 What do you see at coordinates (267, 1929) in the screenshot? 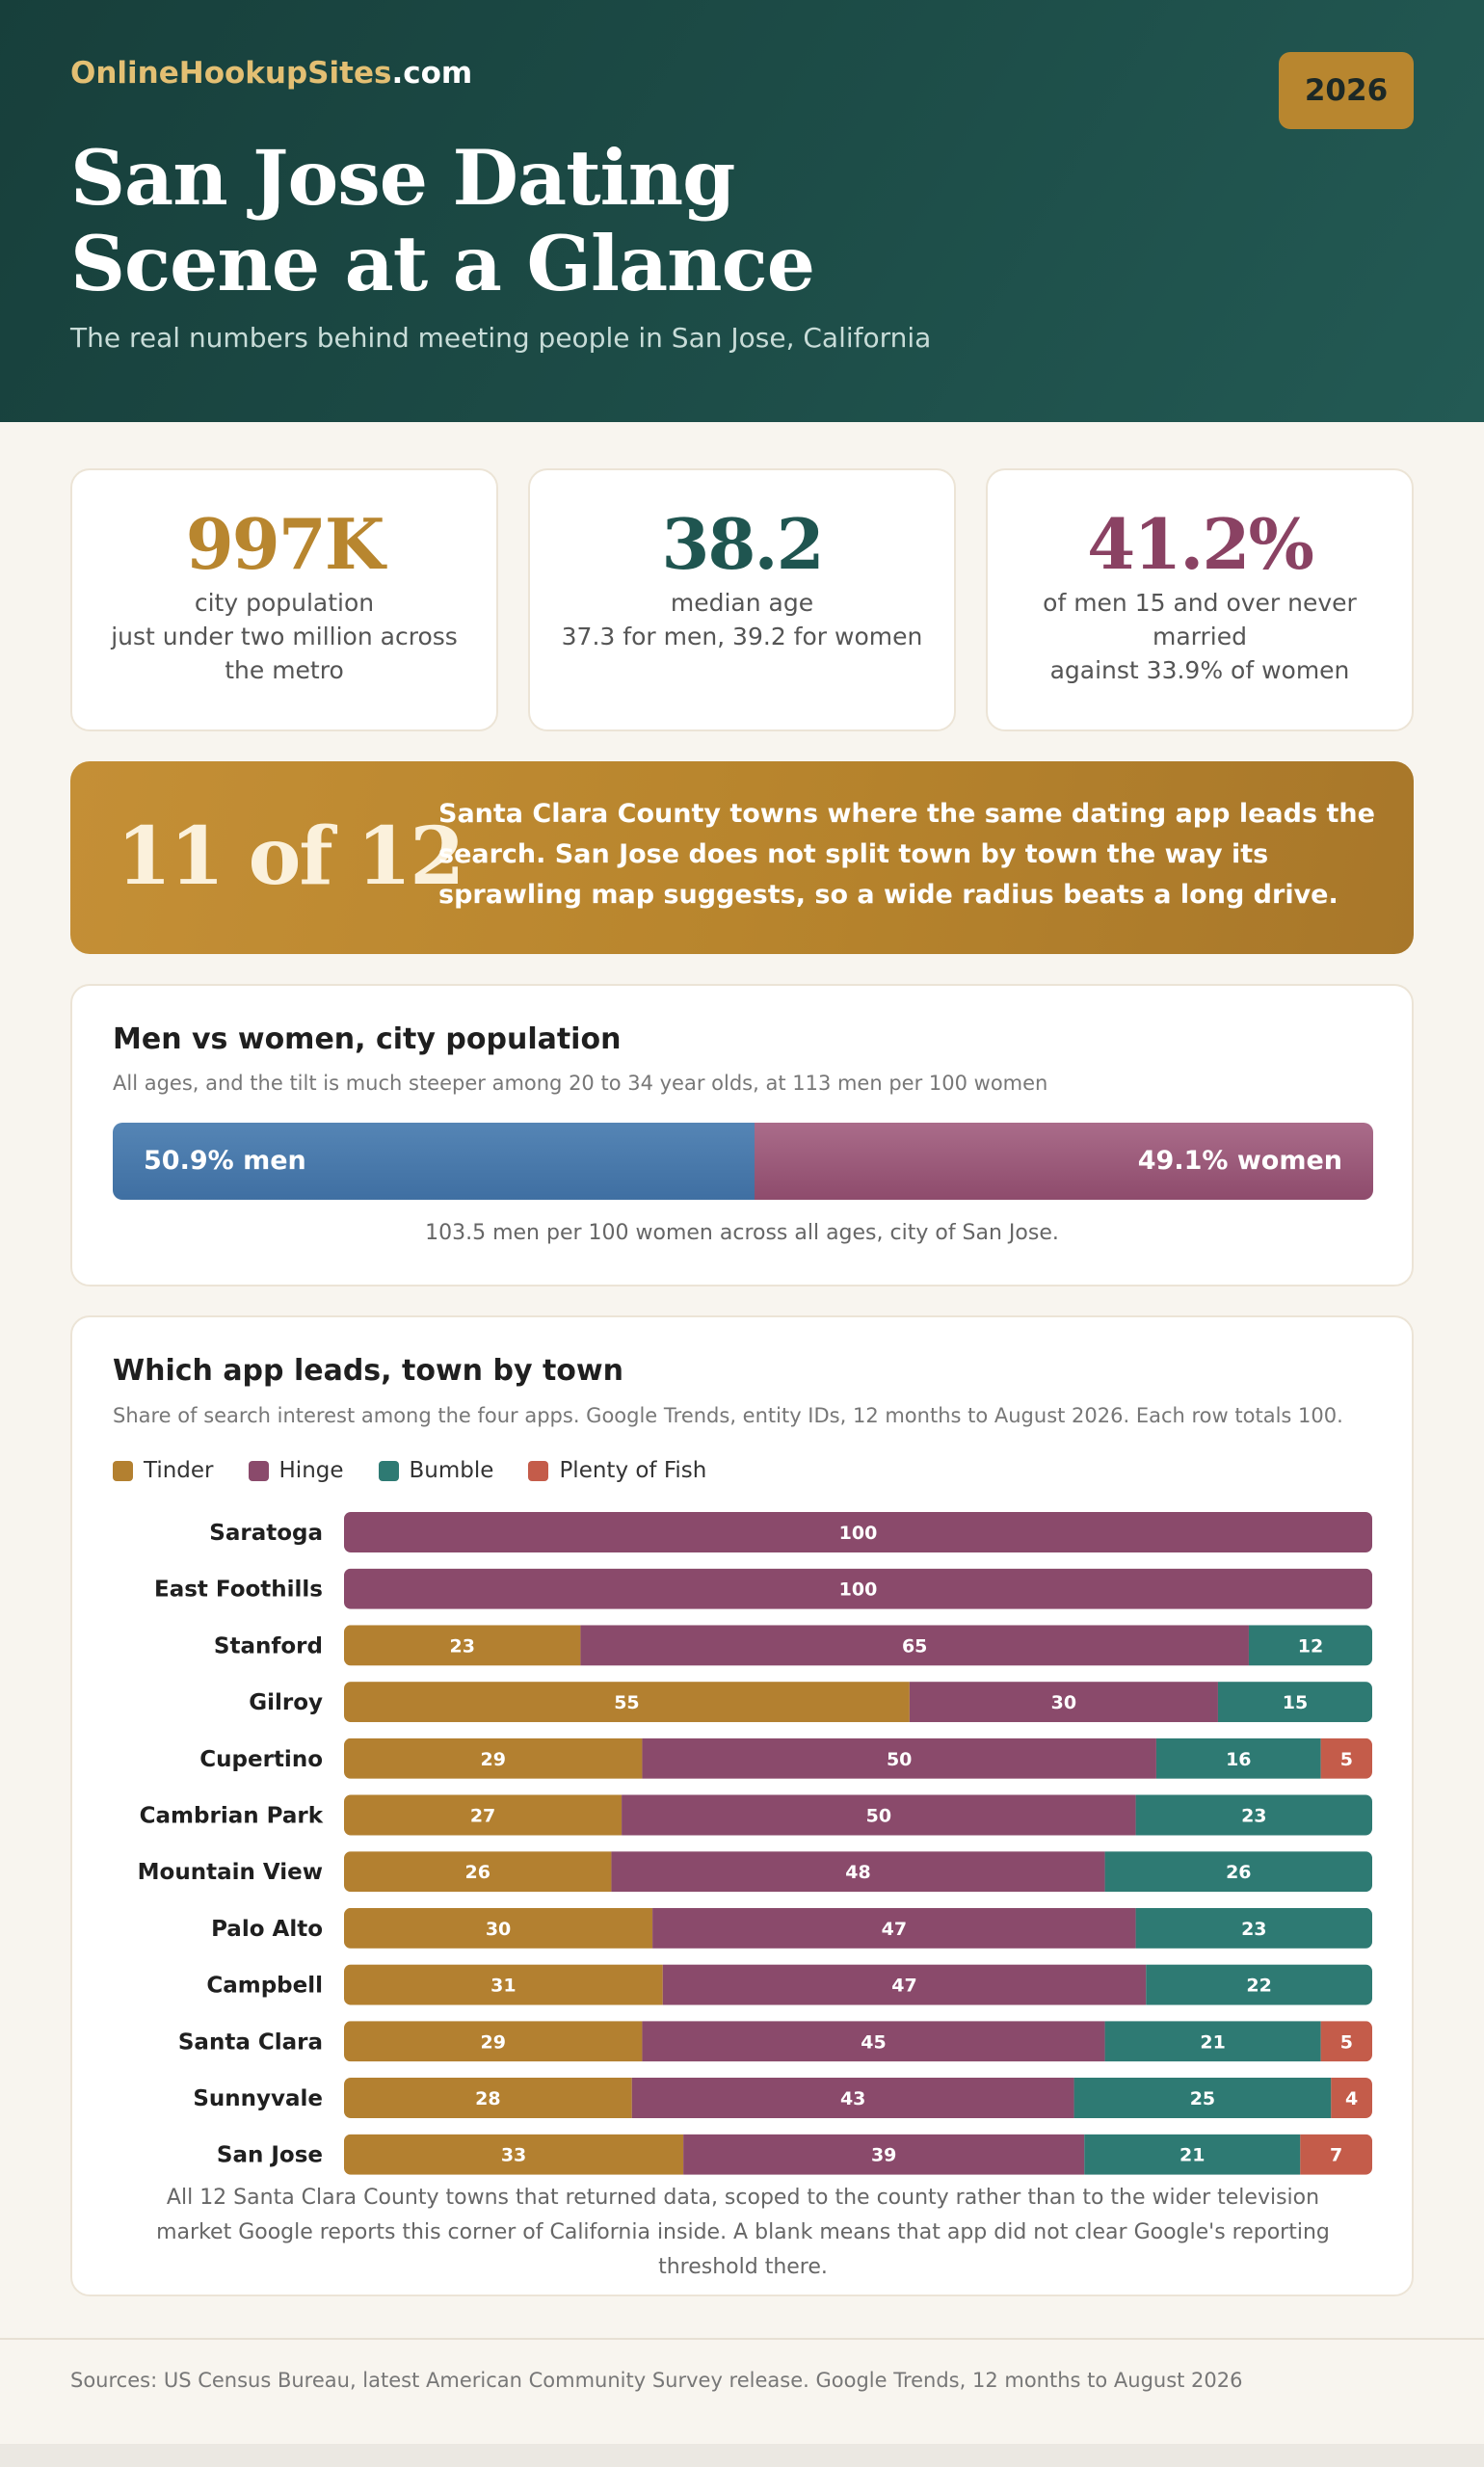
I see `category-label: Palo Alto` at bounding box center [267, 1929].